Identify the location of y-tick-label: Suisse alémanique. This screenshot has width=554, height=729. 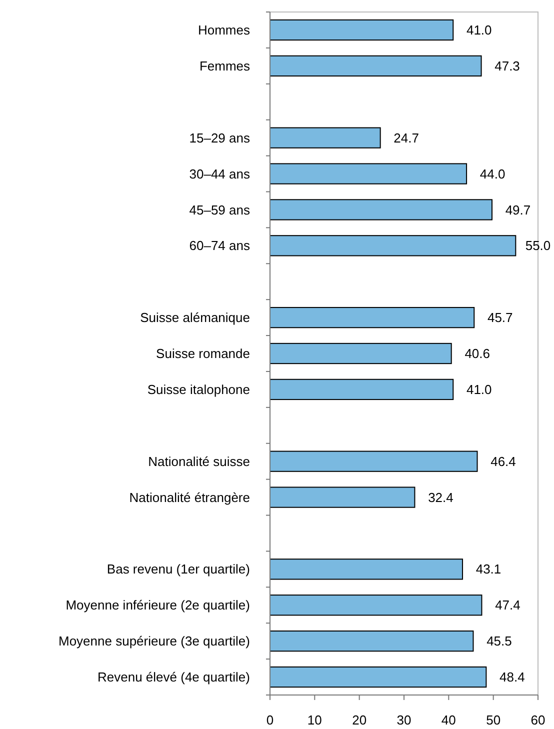
(195, 318).